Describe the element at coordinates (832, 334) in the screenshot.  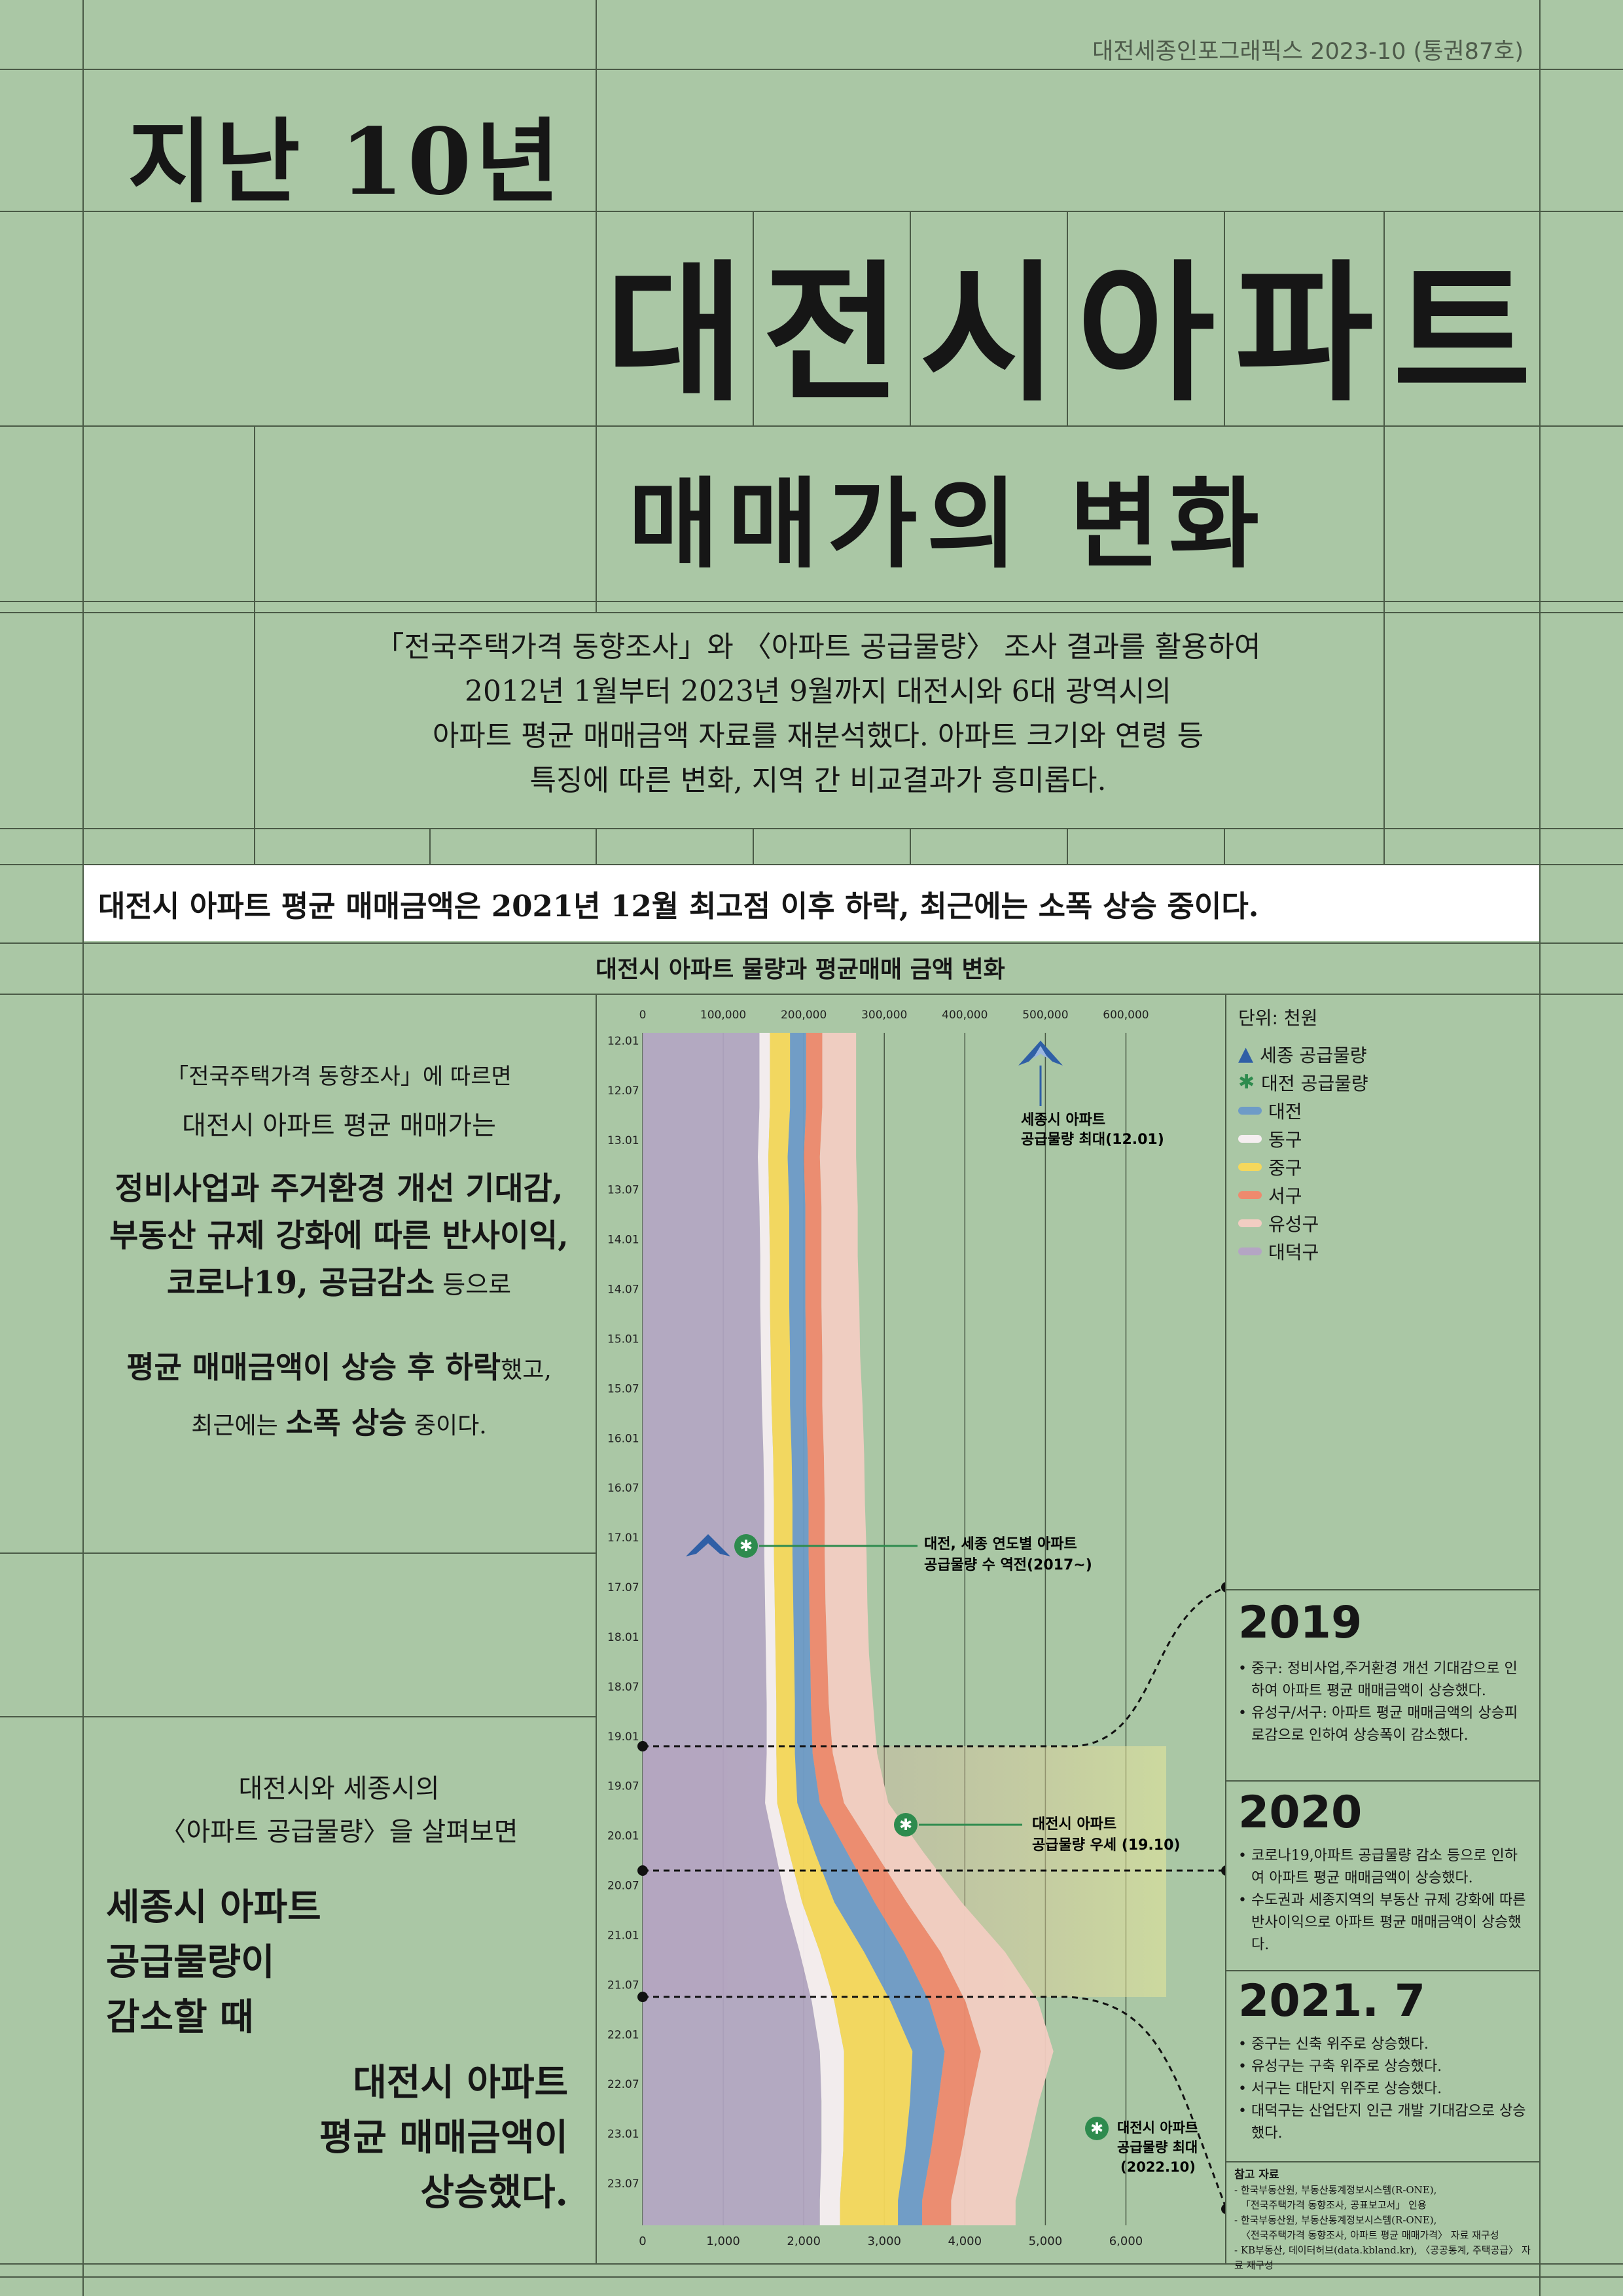
I see `title-char: 전` at that location.